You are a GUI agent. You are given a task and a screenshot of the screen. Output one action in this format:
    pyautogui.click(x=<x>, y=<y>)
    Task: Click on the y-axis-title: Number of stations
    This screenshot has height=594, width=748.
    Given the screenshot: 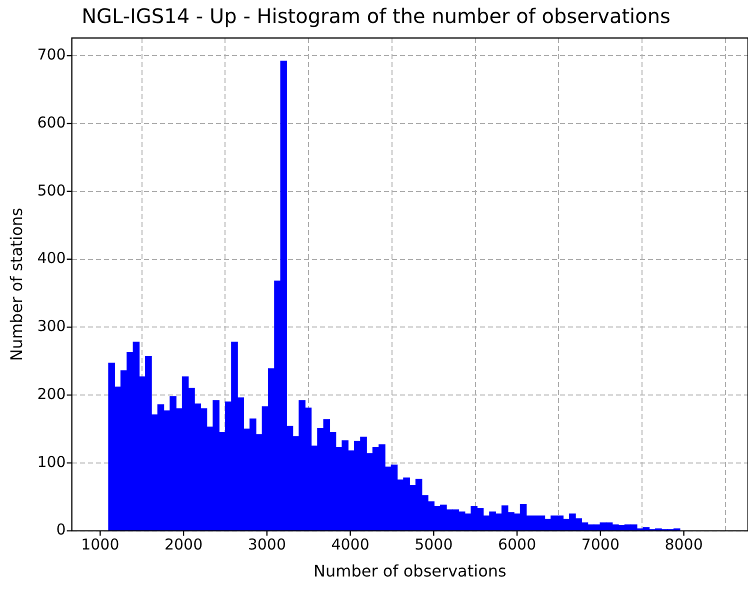 What is the action you would take?
    pyautogui.click(x=16, y=285)
    